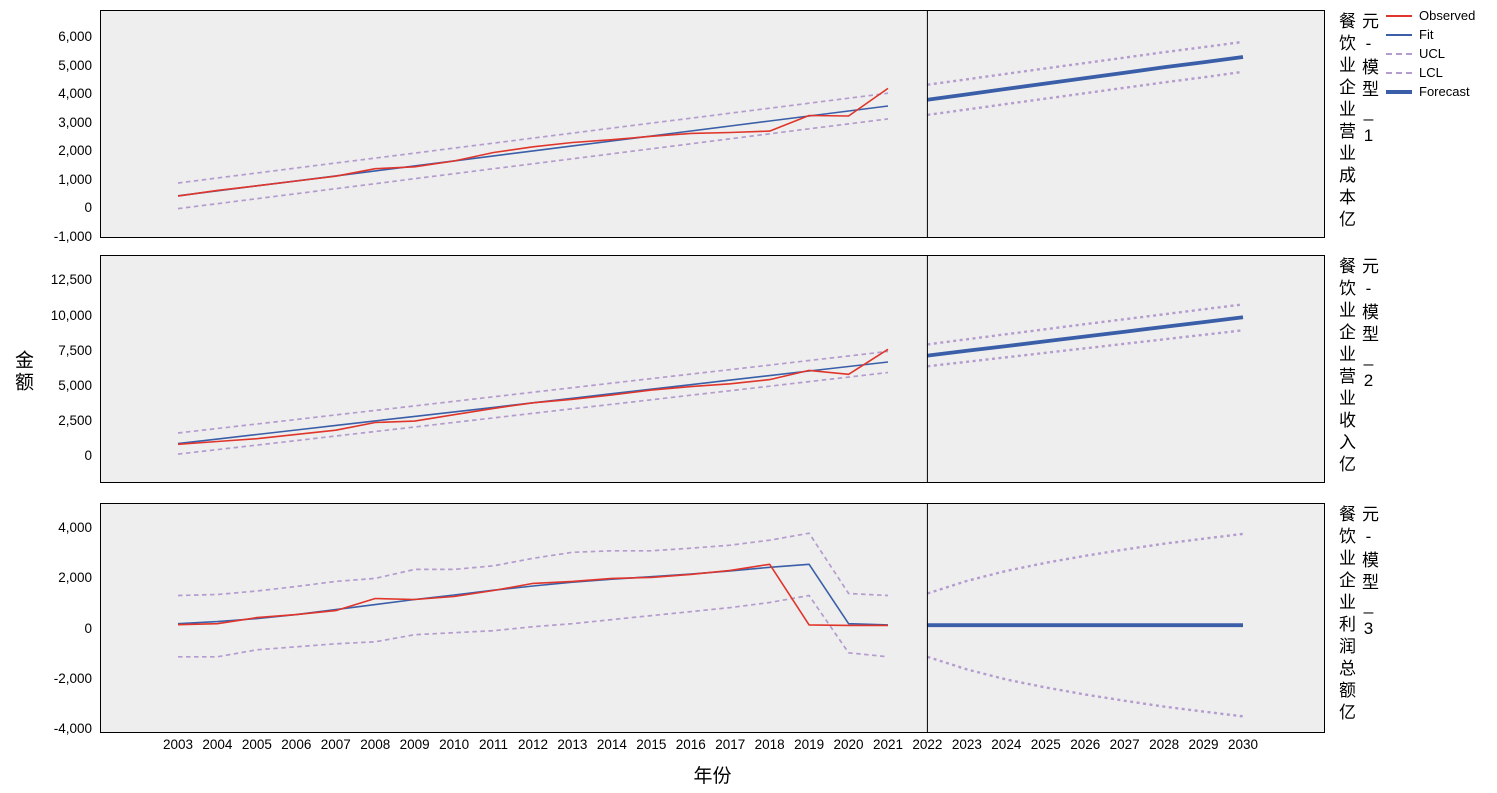 Image resolution: width=1497 pixels, height=793 pixels. Describe the element at coordinates (533, 744) in the screenshot. I see `x-tick-label: 2012` at that location.